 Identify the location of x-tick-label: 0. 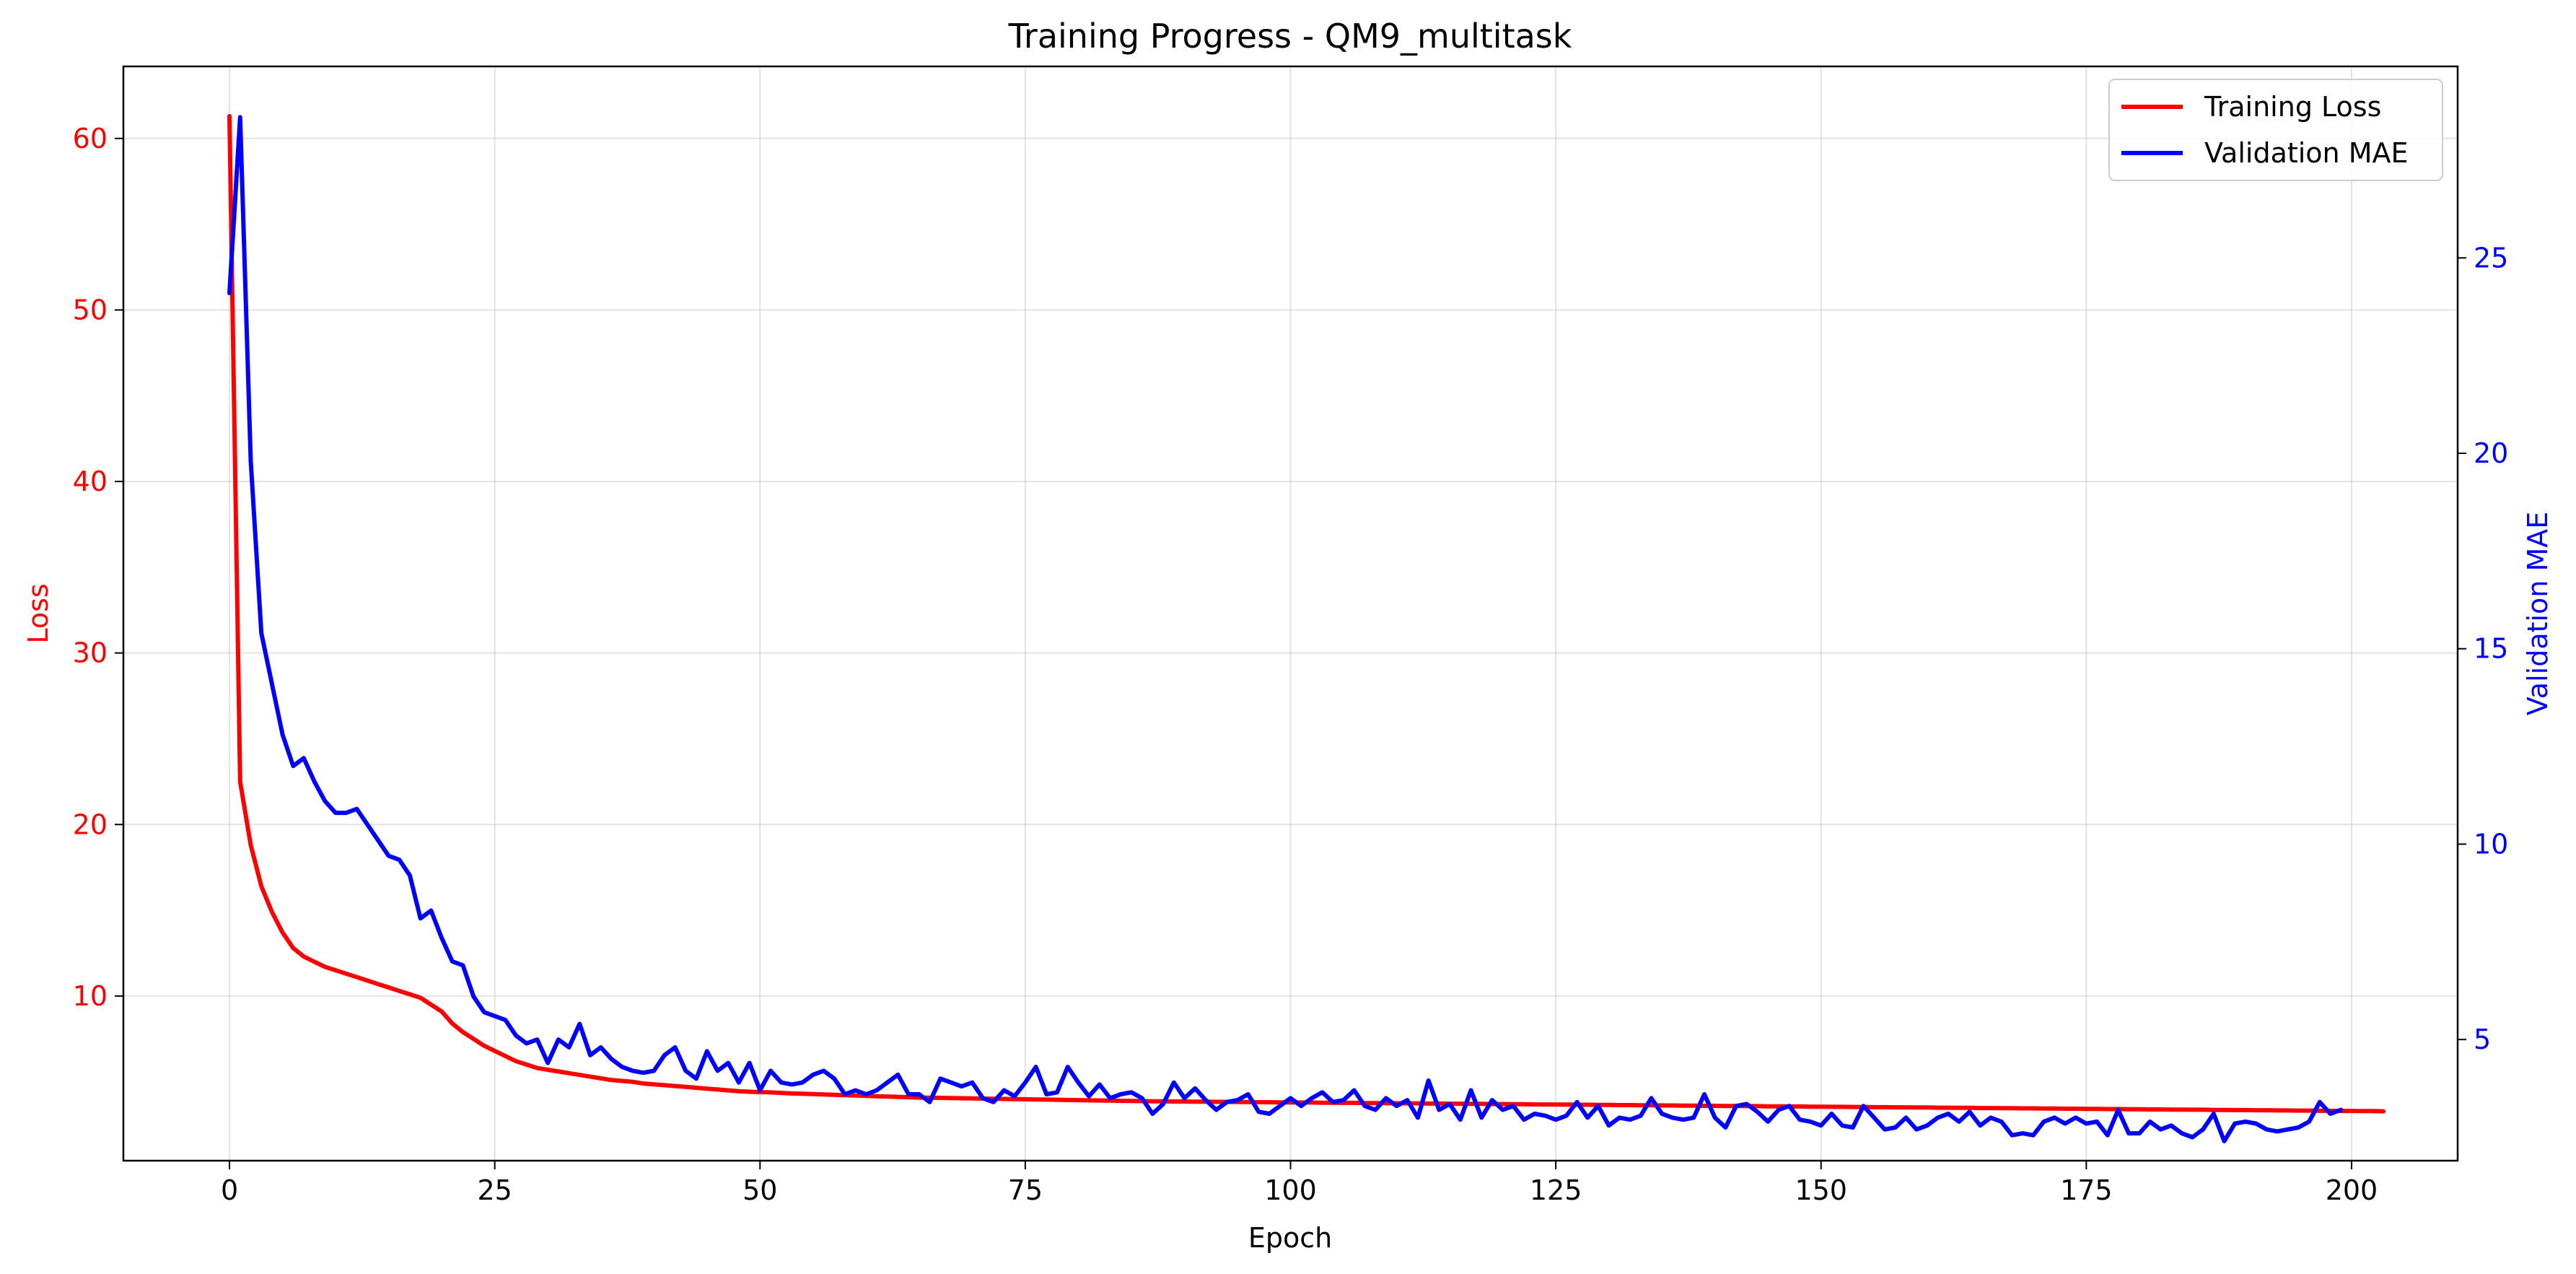
(229, 1190).